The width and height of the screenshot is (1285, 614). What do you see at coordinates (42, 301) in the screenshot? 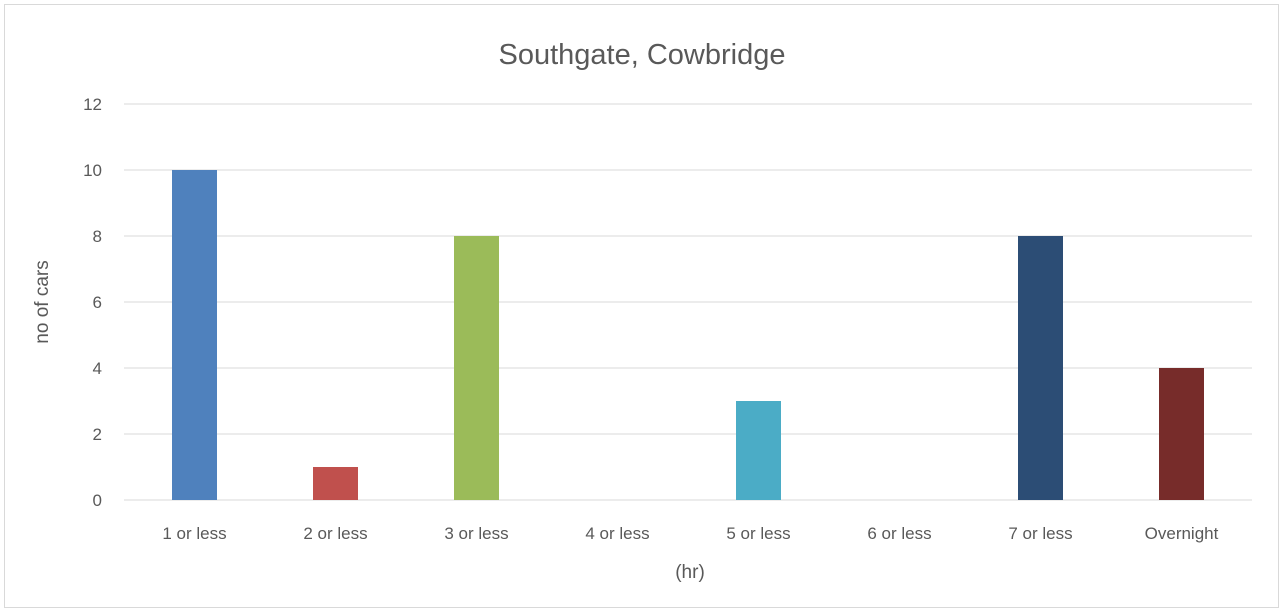
I see `y-axis-label: no of cars` at bounding box center [42, 301].